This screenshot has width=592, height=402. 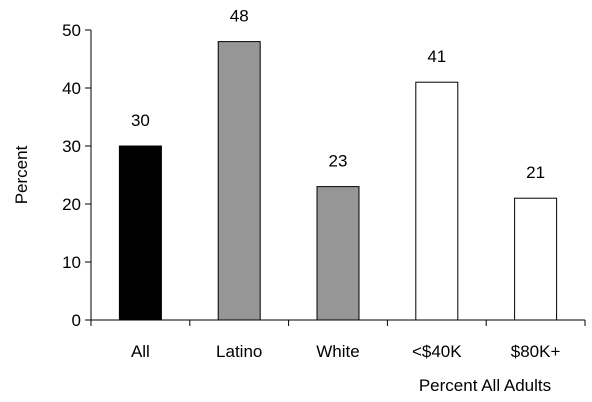 What do you see at coordinates (239, 16) in the screenshot?
I see `bar-value-label: 48` at bounding box center [239, 16].